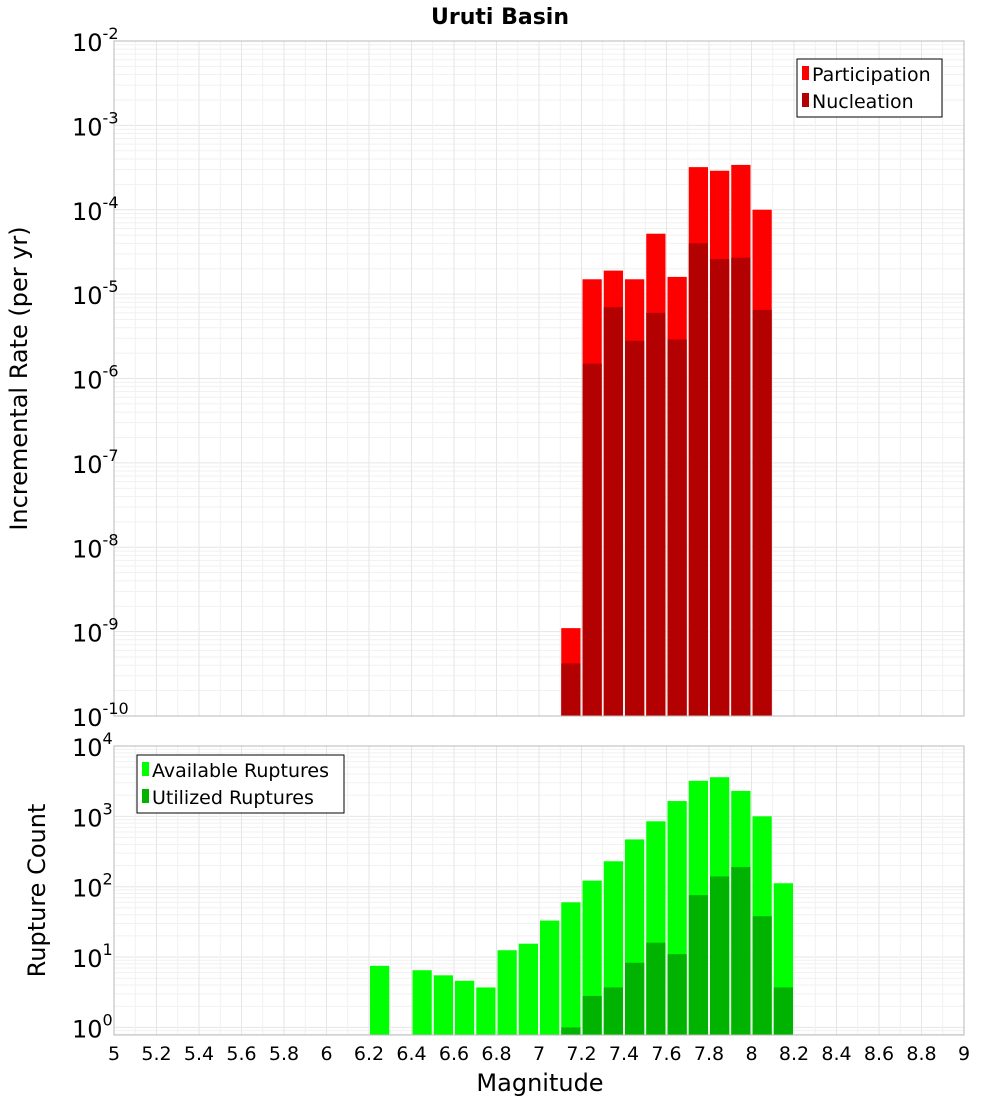 Image resolution: width=1000 pixels, height=1104 pixels. I want to click on count-ytick-label: 10³, so click(92, 815).